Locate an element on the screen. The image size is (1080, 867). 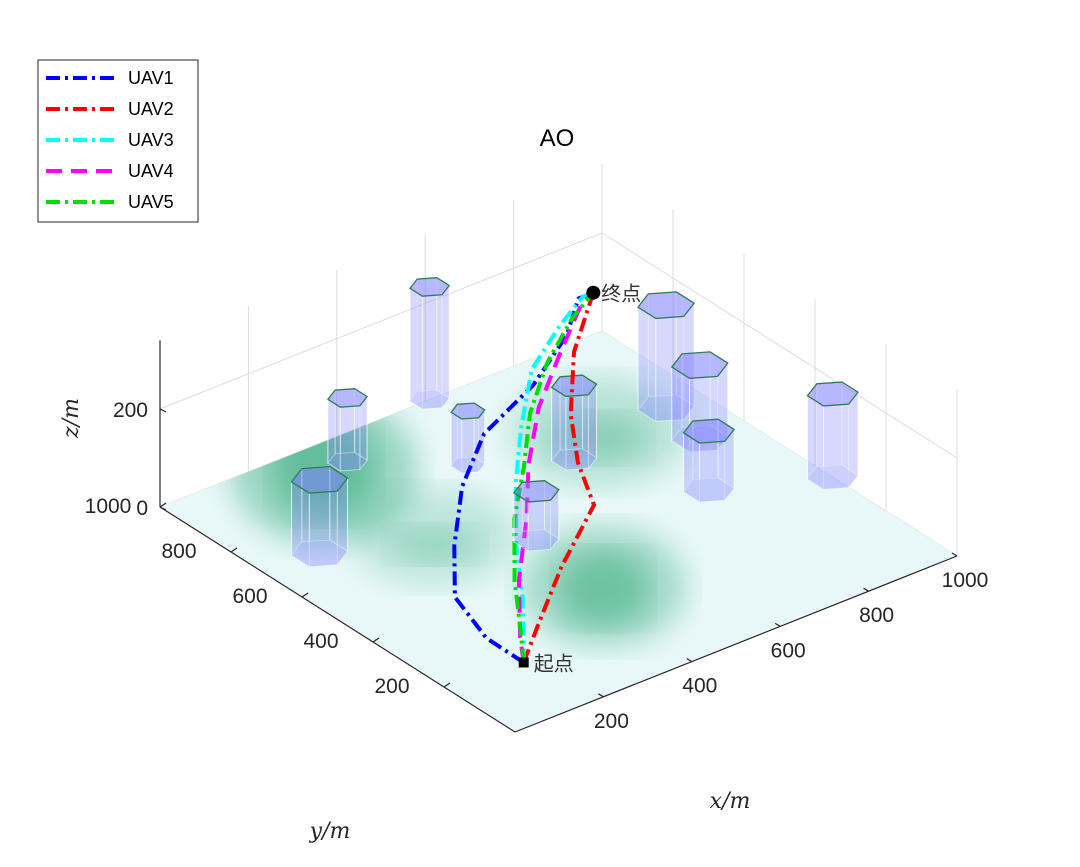
y-tick-label: 400 is located at coordinates (320, 641).